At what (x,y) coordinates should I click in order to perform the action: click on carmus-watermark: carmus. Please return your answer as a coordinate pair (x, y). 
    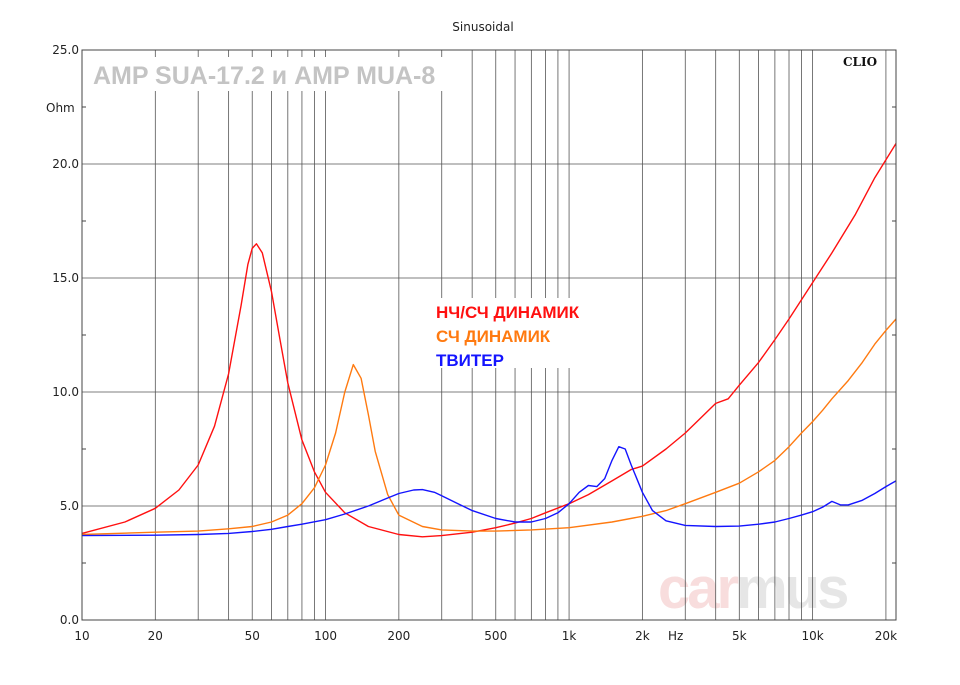
    Looking at the image, I should click on (754, 588).